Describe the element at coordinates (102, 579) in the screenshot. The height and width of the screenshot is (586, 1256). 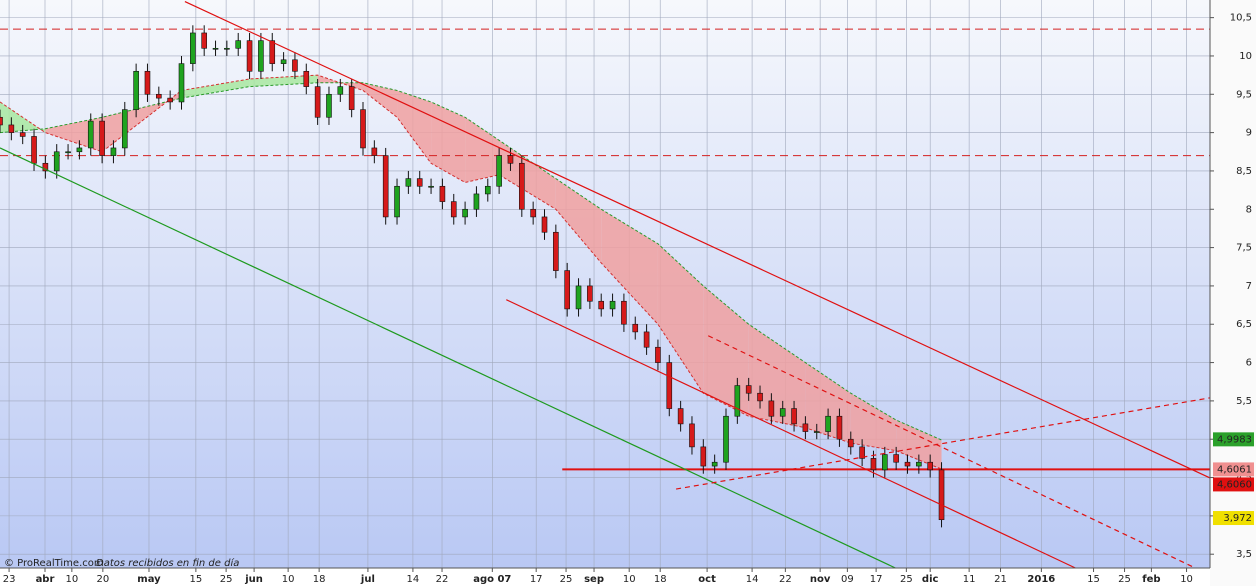
I see `x-tick-label: 20` at that location.